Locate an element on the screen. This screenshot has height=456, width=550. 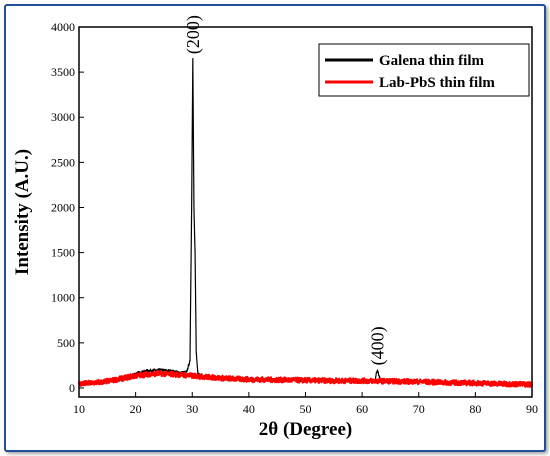
x-tick-label: 20 is located at coordinates (136, 409).